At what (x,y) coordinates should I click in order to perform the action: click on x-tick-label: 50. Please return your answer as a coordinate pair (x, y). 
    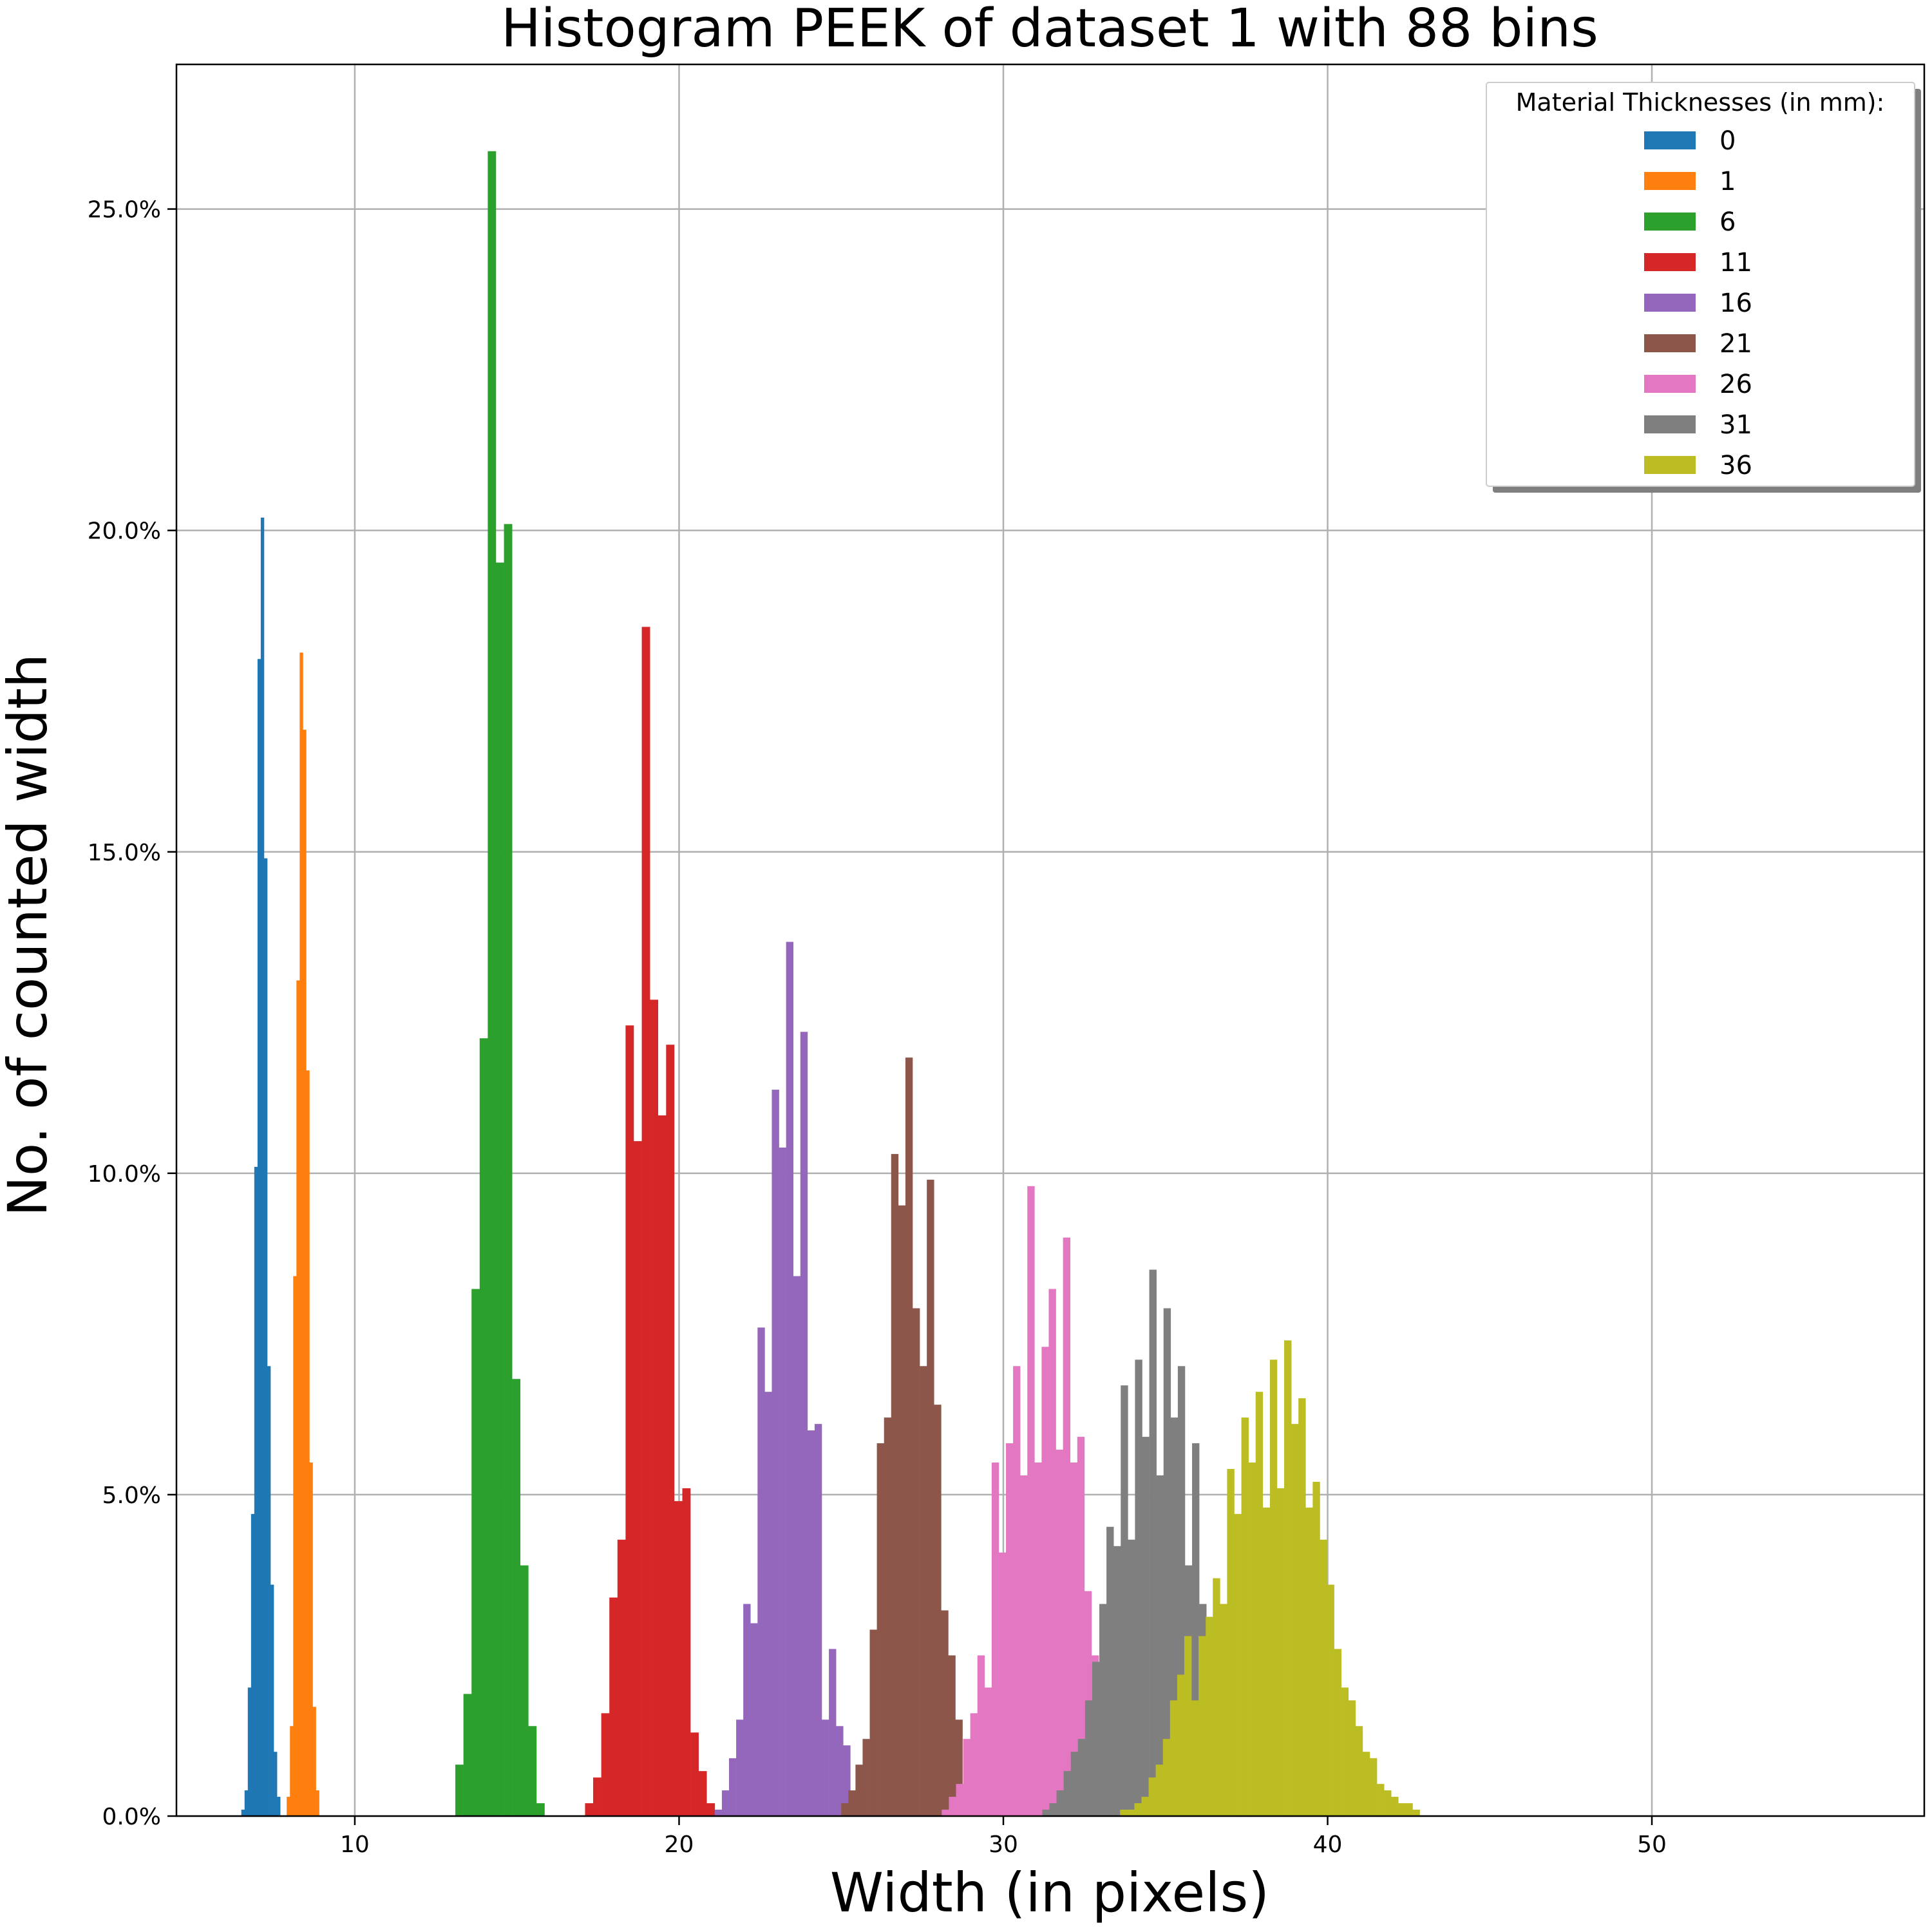
    Looking at the image, I should click on (1652, 1845).